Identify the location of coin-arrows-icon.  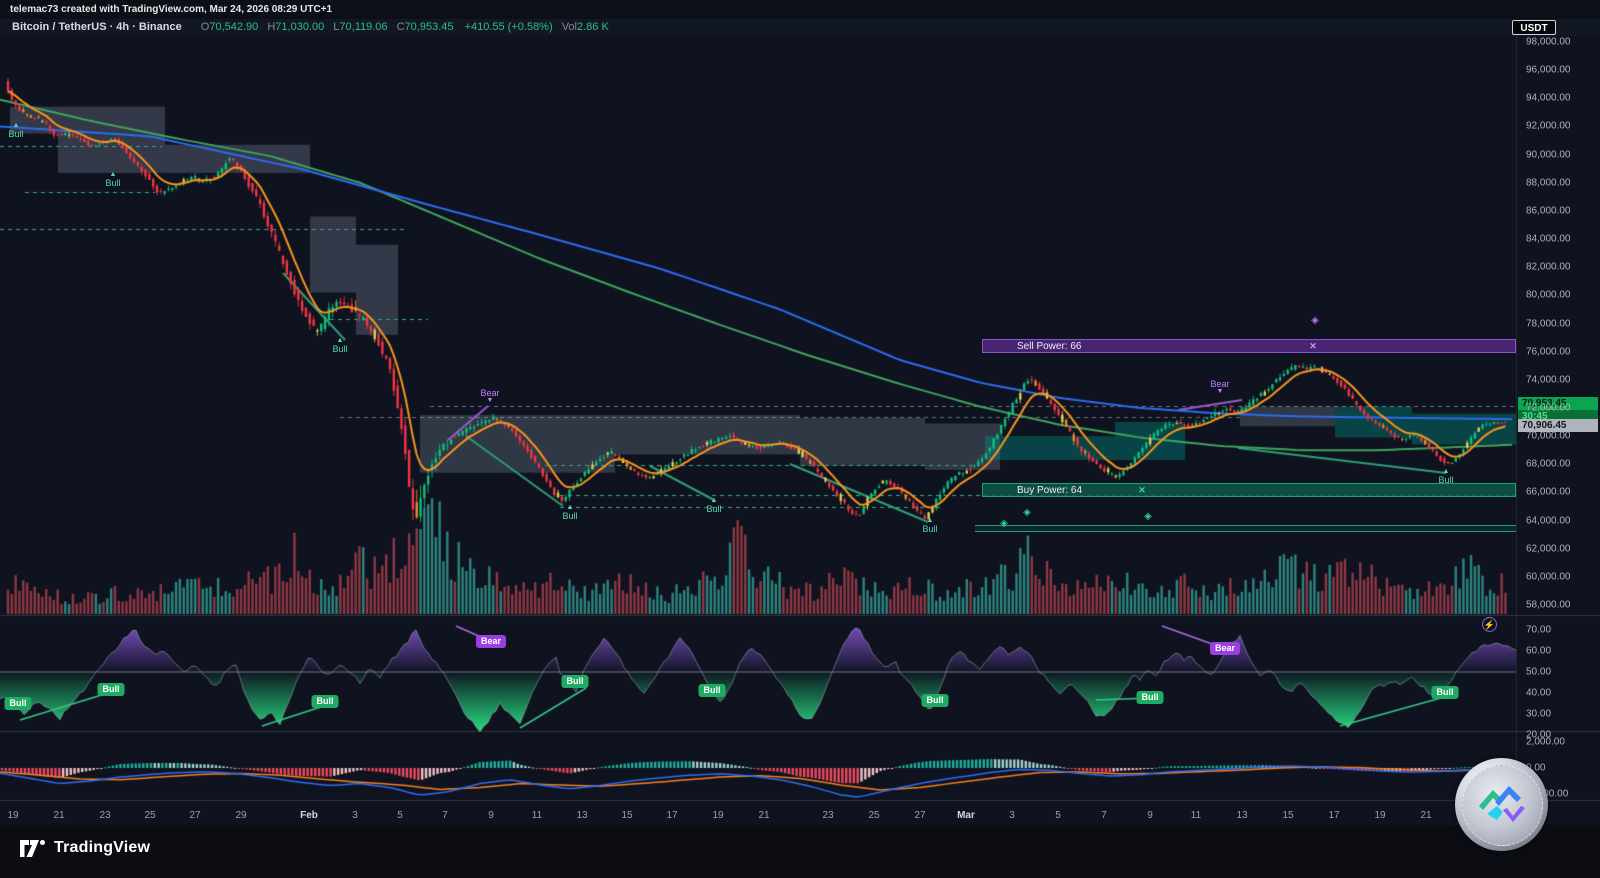
(1502, 804).